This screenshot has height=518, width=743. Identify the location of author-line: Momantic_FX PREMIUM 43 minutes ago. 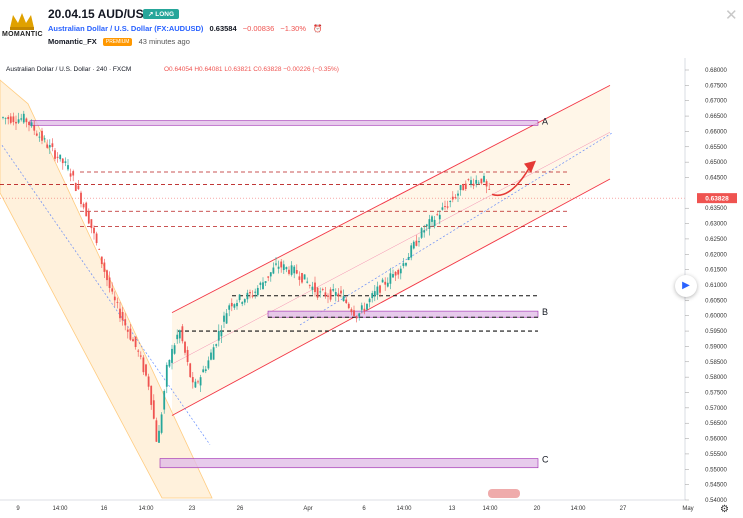
(119, 41).